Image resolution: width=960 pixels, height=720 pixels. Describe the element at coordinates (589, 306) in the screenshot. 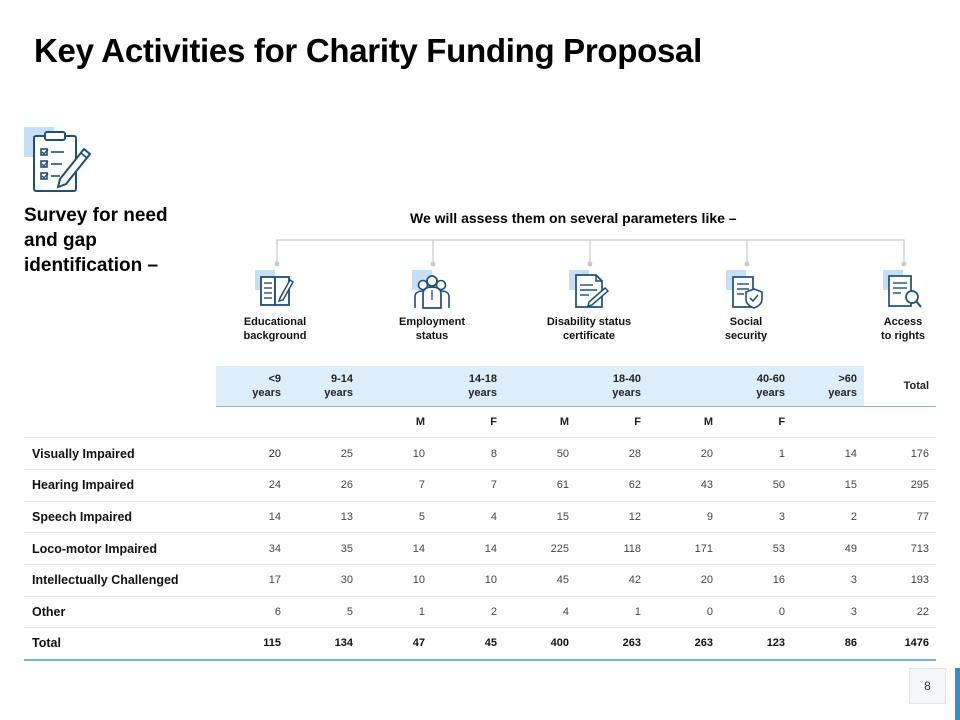

I see `parameter-disability-status-certificate: Disability status certificate` at that location.